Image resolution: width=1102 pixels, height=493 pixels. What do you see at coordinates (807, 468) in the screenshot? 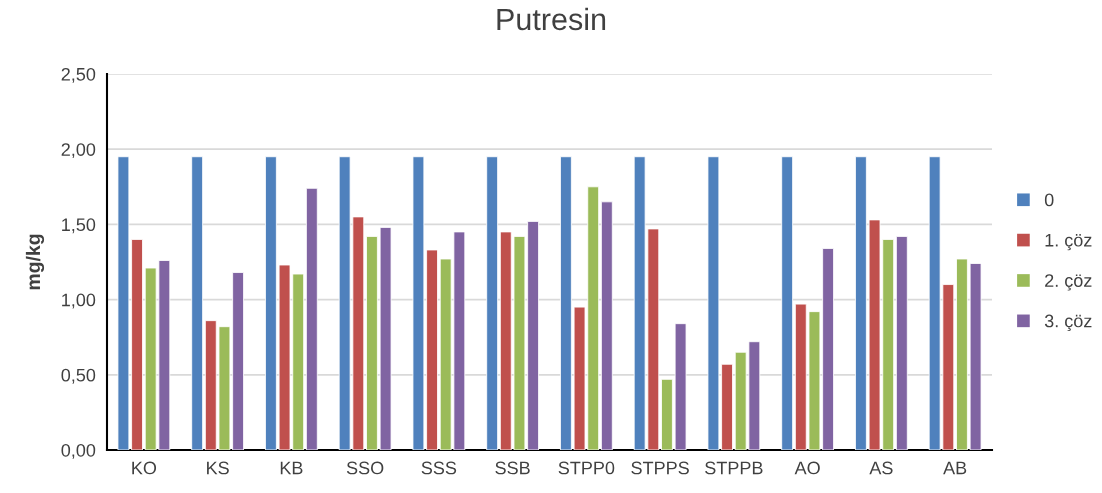
I see `x-tick-label: AO` at bounding box center [807, 468].